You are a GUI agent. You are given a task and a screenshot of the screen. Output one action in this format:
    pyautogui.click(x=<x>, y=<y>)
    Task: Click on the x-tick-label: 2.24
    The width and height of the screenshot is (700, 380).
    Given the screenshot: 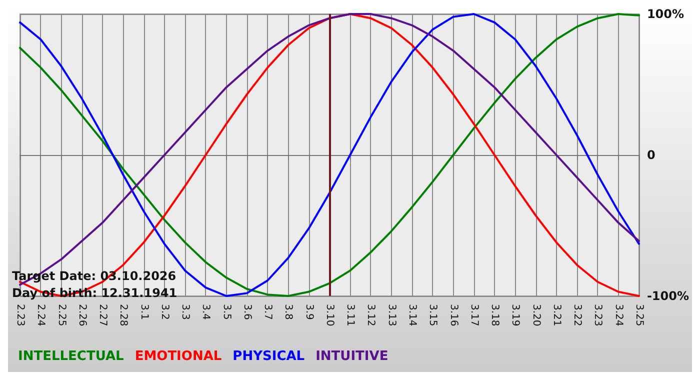 What is the action you would take?
    pyautogui.click(x=40, y=315)
    